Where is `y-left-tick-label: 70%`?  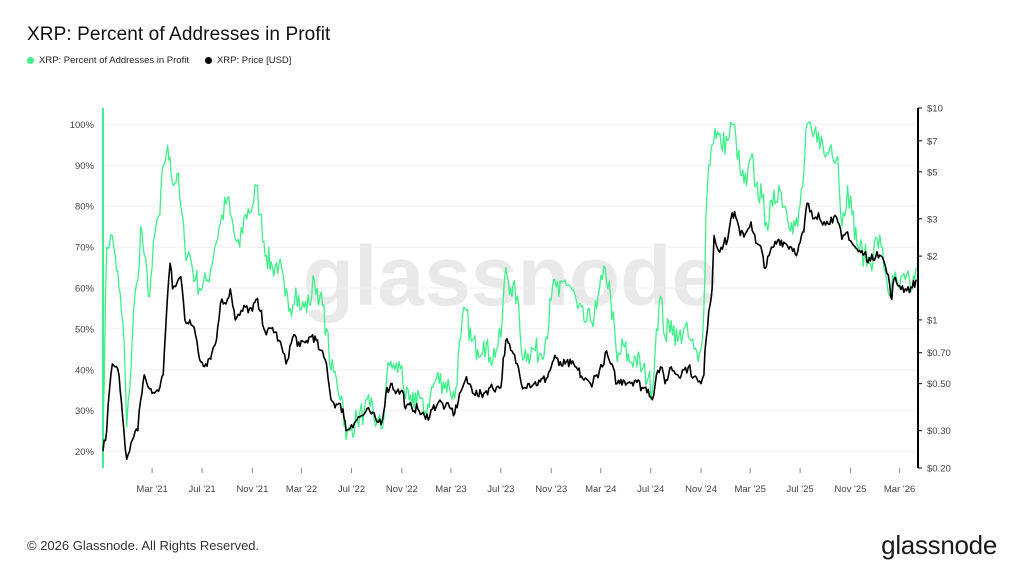
y-left-tick-label: 70% is located at coordinates (85, 248).